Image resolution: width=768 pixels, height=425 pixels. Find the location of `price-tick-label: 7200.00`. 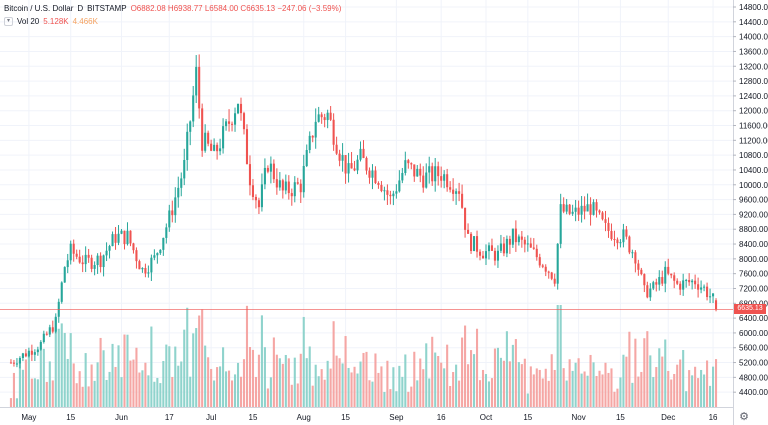

price-tick-label: 7200.00 is located at coordinates (753, 288).